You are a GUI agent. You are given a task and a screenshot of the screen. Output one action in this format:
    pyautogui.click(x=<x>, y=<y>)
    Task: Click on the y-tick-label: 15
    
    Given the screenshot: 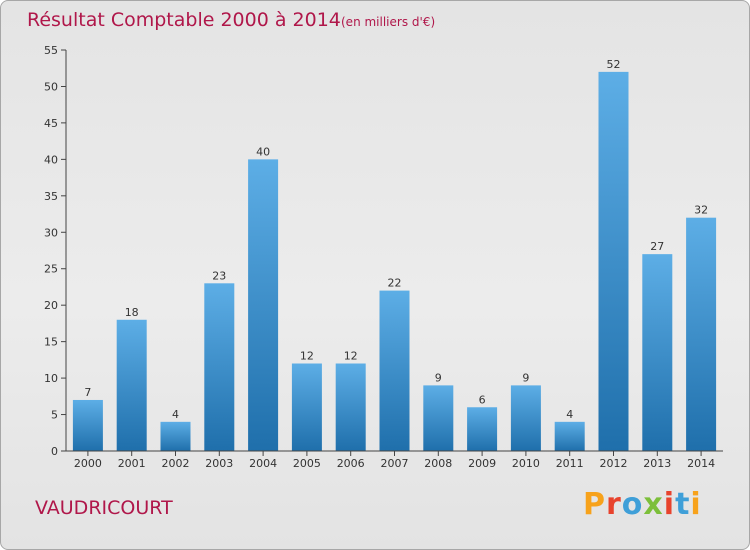 What is the action you would take?
    pyautogui.click(x=51, y=342)
    